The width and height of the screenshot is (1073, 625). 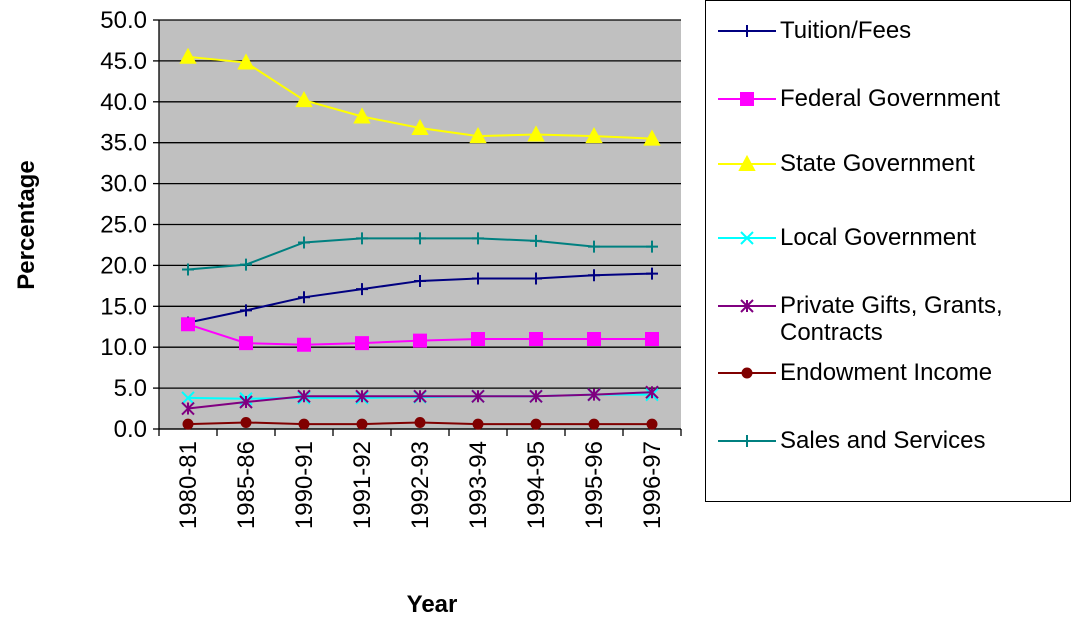 What do you see at coordinates (594, 485) in the screenshot?
I see `x-tick-label: 1995-96` at bounding box center [594, 485].